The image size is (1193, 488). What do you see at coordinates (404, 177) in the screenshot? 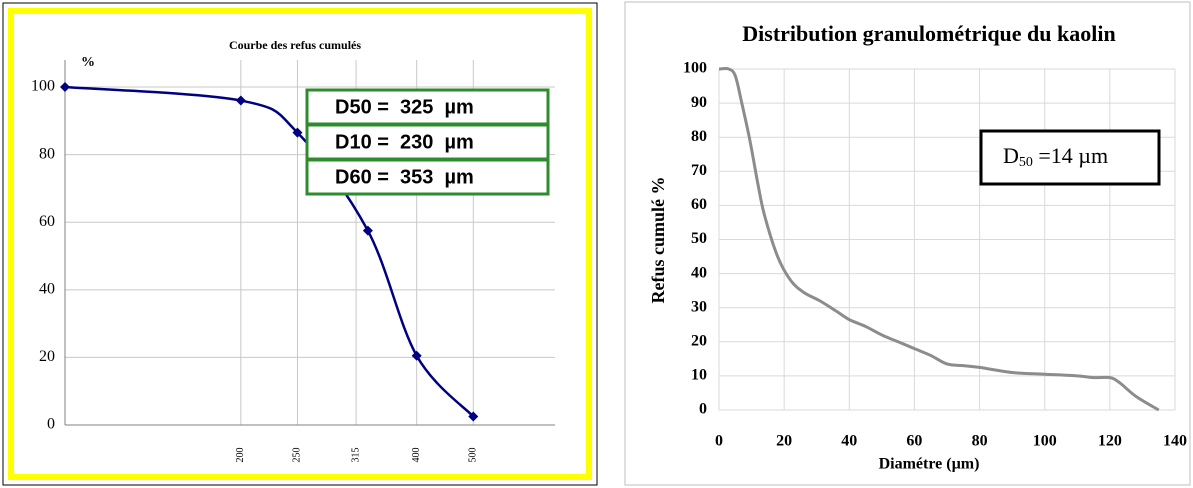
I see `annotation: D60 = 353 µm` at bounding box center [404, 177].